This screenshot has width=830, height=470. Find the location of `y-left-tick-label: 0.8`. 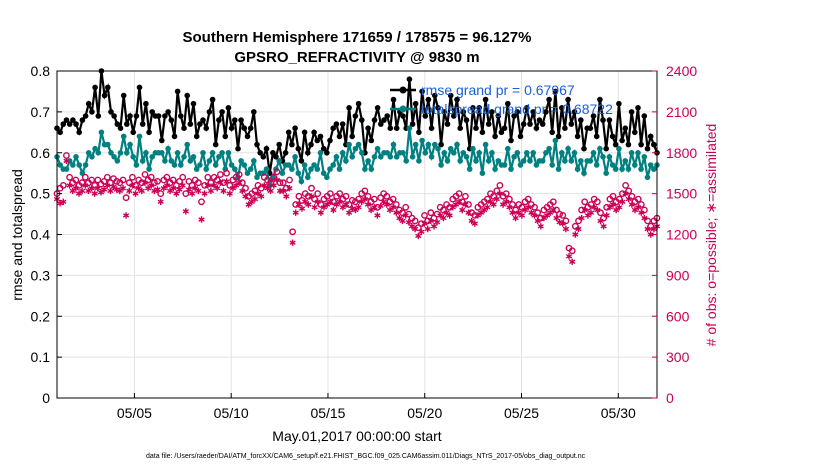

y-left-tick-label: 0.8 is located at coordinates (41, 71).